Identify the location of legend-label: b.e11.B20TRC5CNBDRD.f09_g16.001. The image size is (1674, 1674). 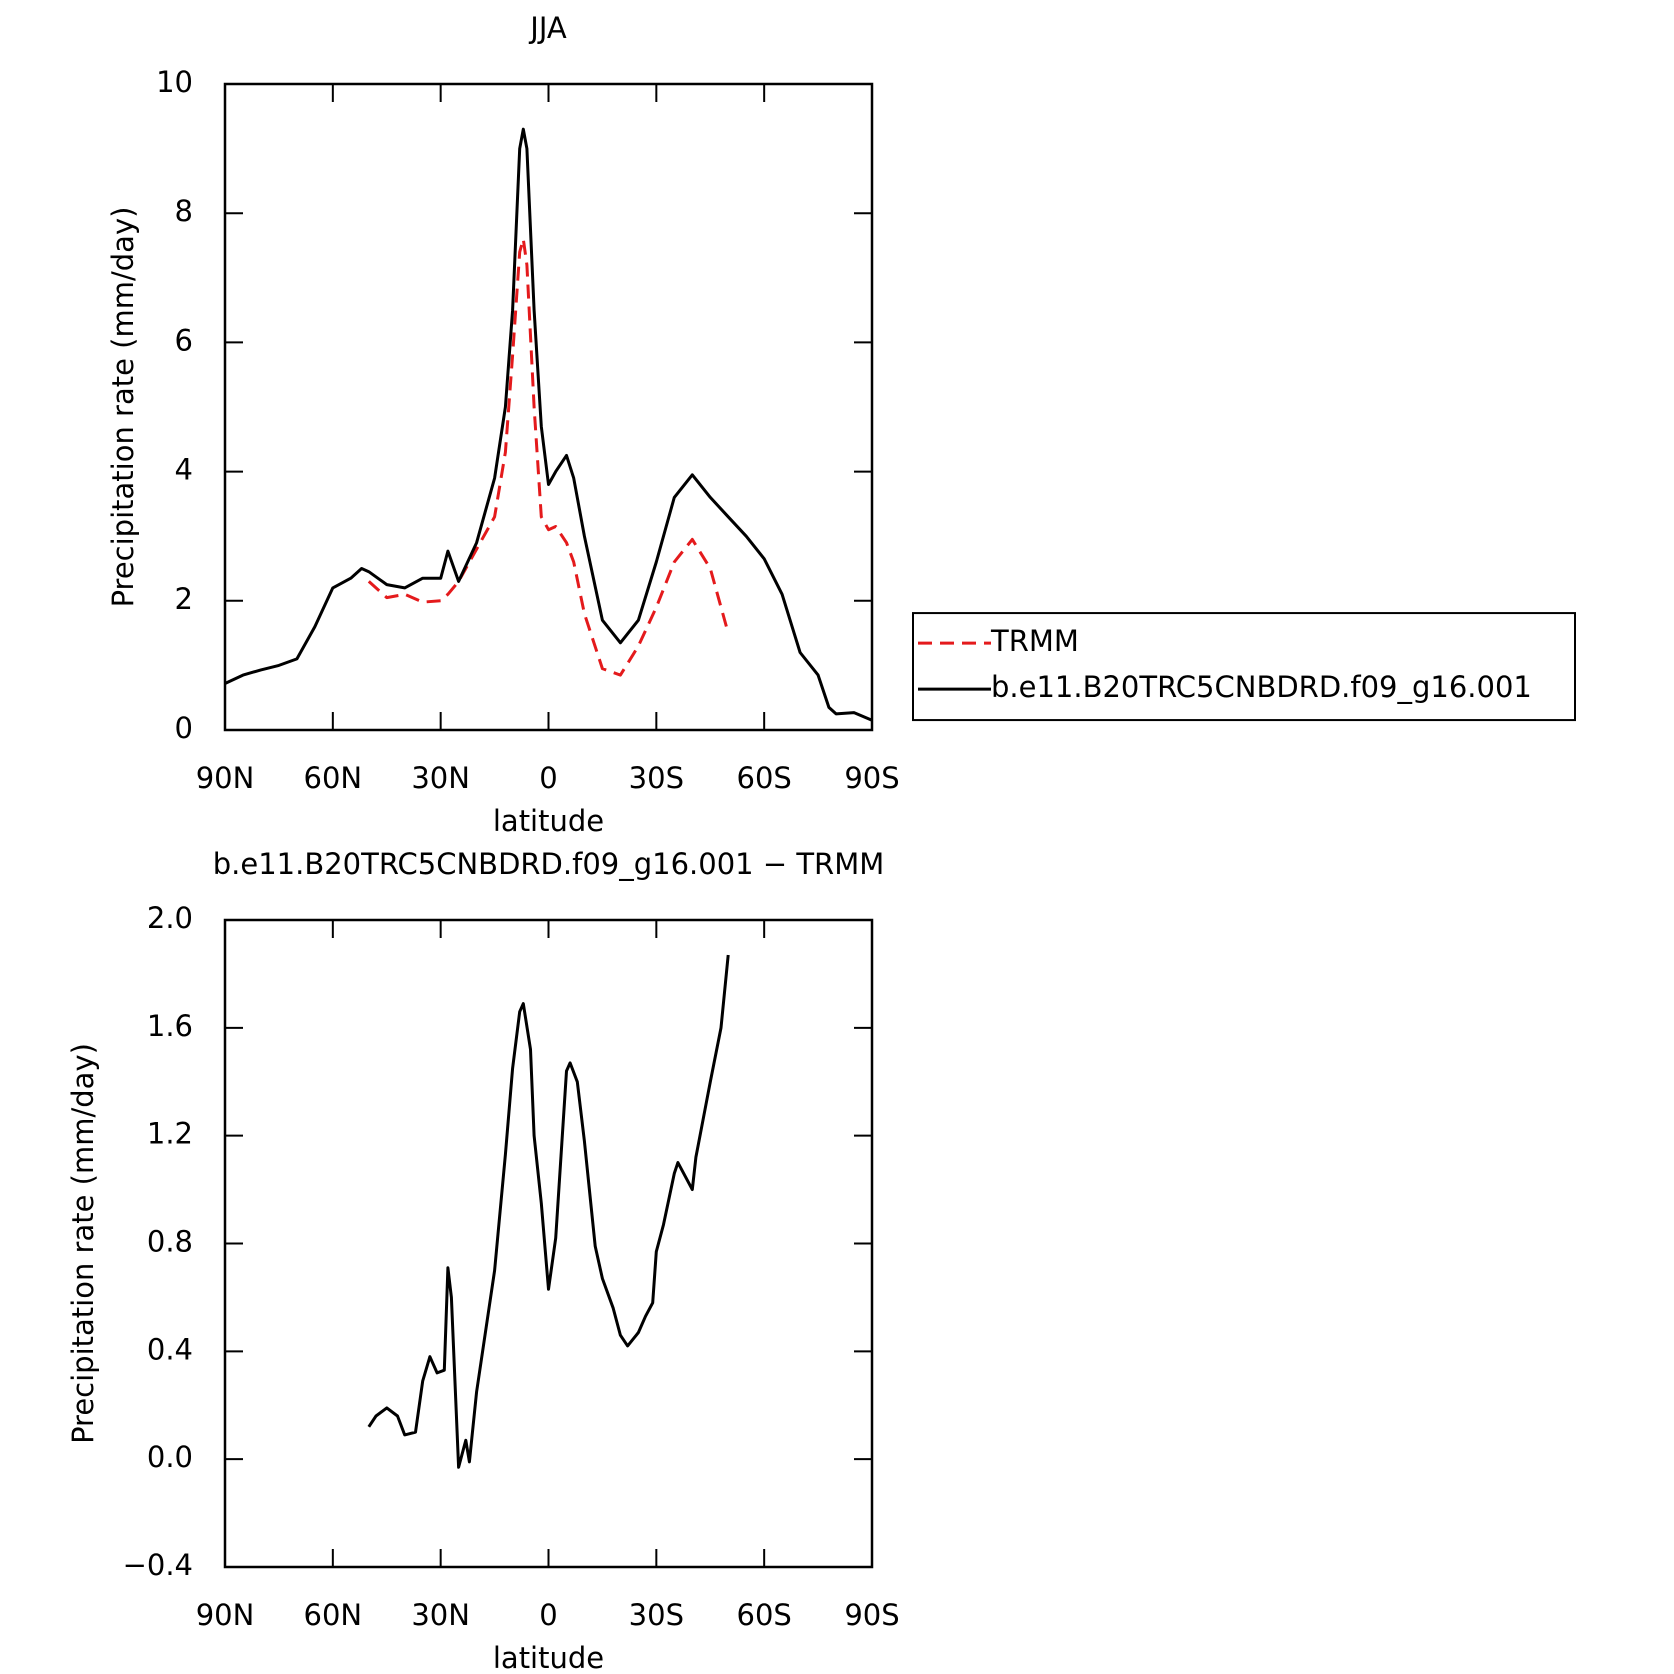
(1261, 687).